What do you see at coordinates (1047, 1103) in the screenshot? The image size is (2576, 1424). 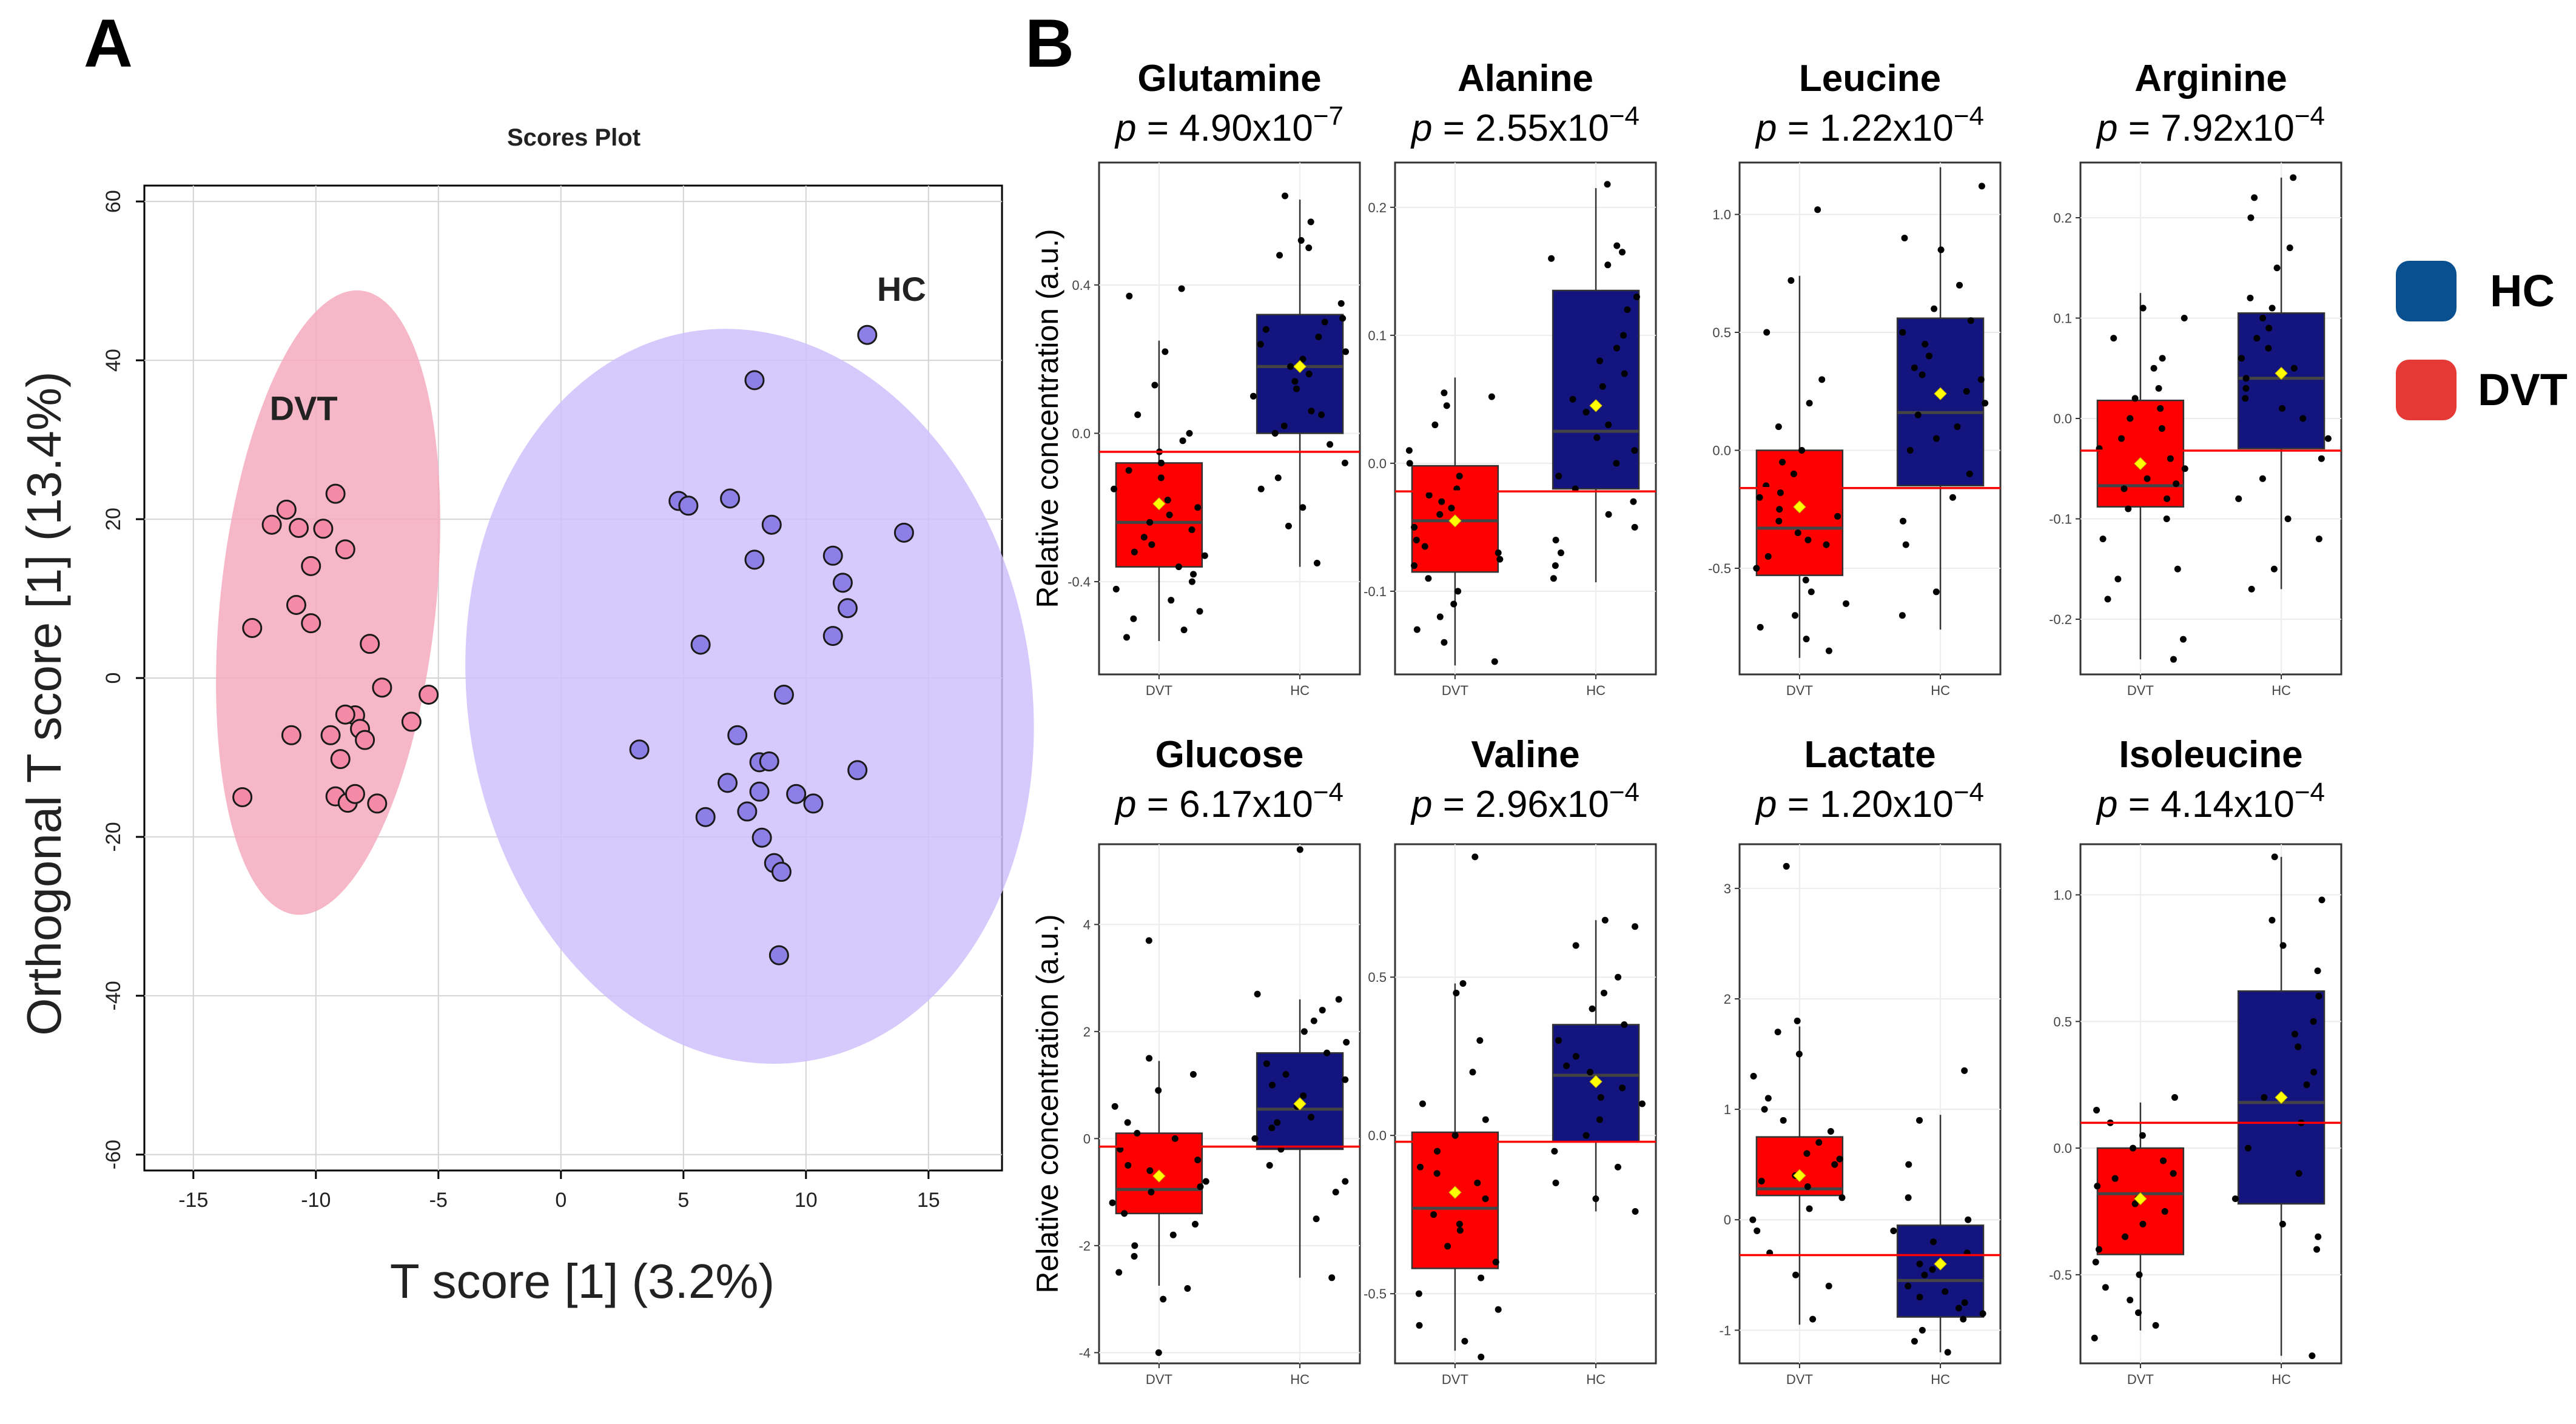 I see `boxplot-ylabel: Relative concentration (a.u.)` at bounding box center [1047, 1103].